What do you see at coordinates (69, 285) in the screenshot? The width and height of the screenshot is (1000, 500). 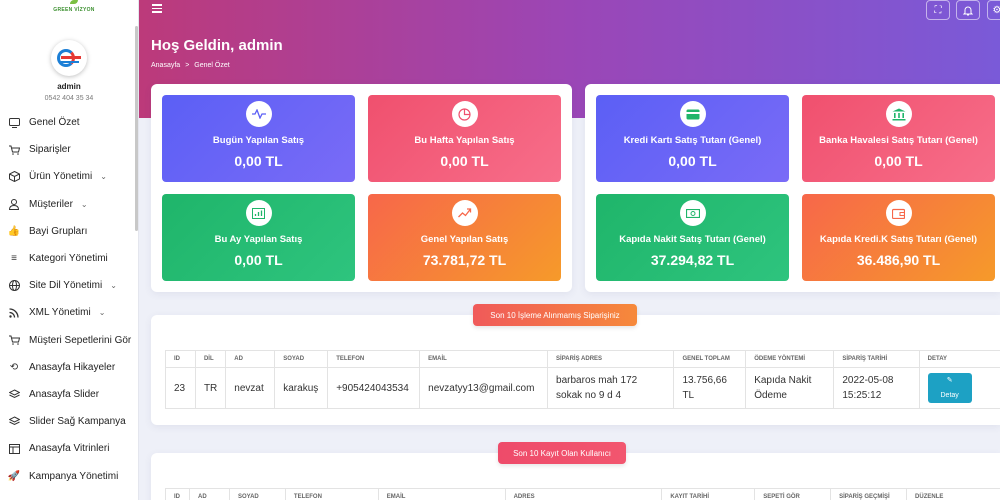 I see `sidebar-item-site-dil-yonetimi: Site Dil Yönetimi ⌄` at bounding box center [69, 285].